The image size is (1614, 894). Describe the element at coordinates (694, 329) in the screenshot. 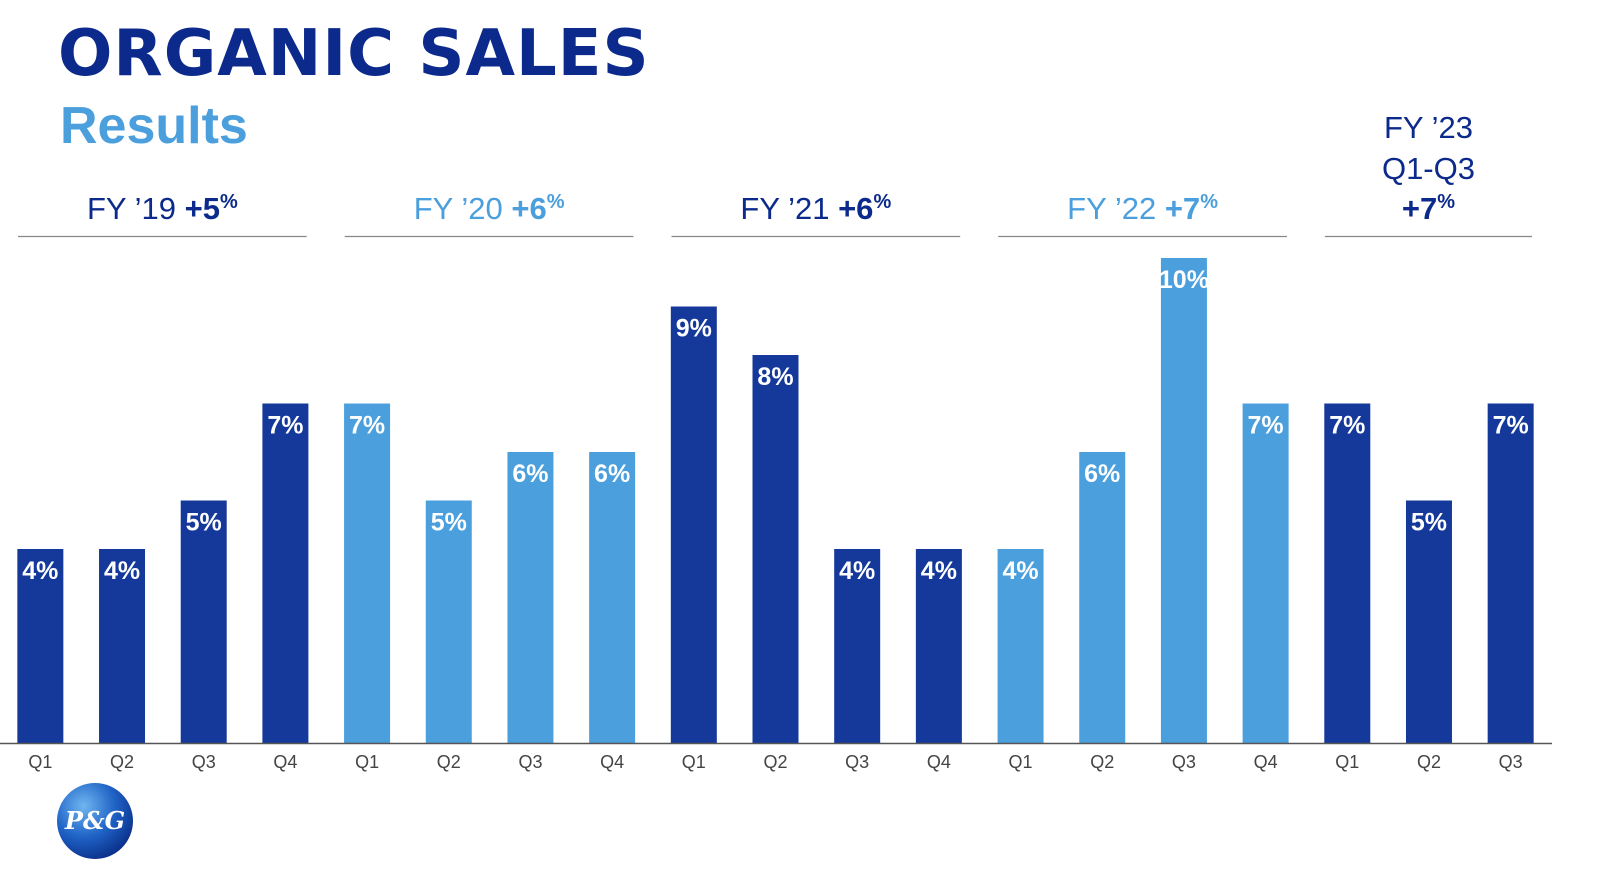

I see `bar-value-label: 9%` at that location.